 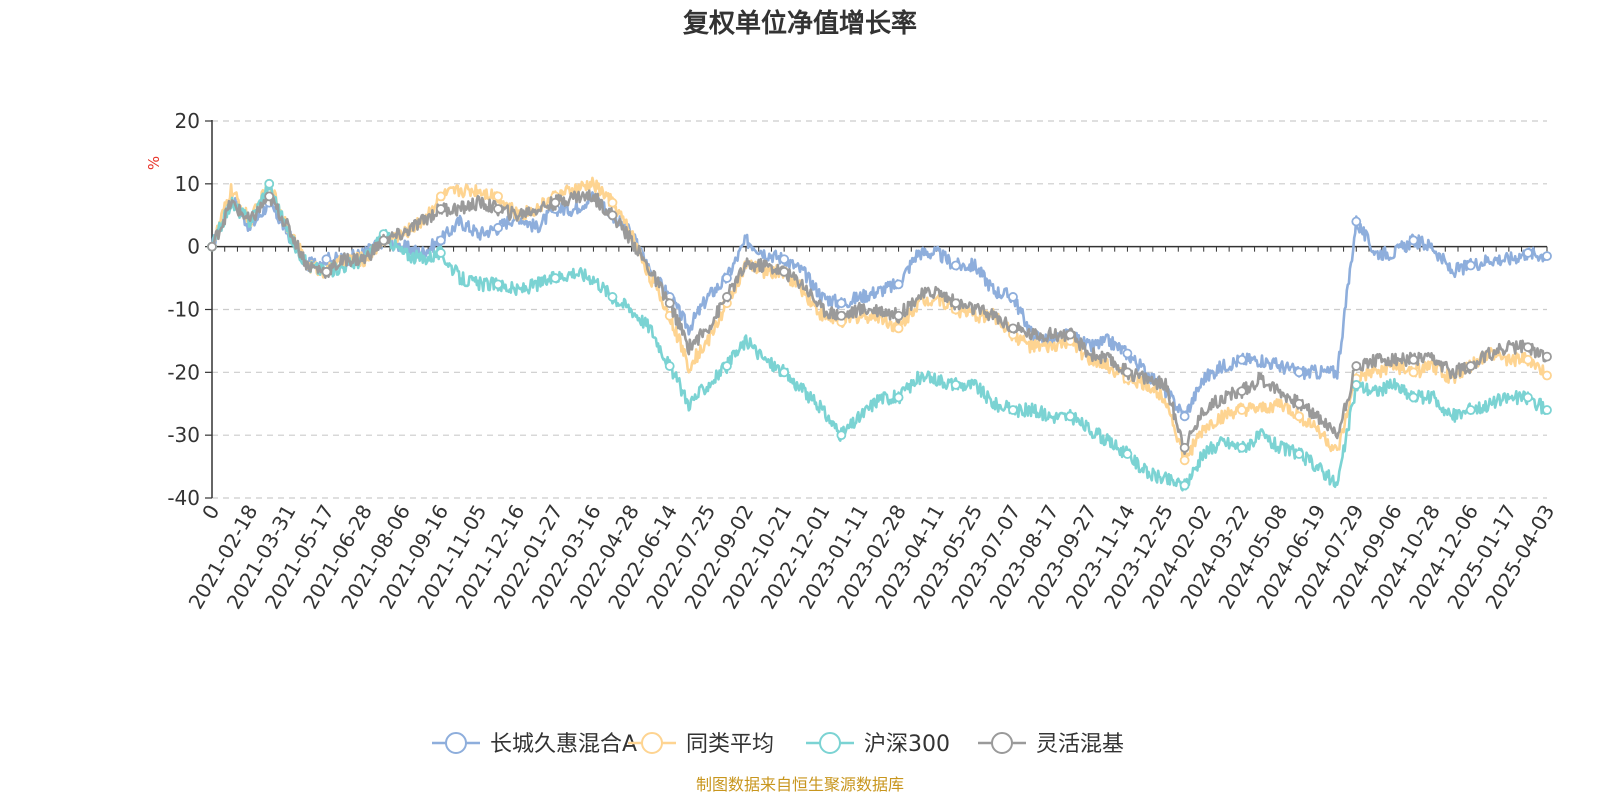 What do you see at coordinates (800, 784) in the screenshot?
I see `source-note: 制图数据来自恒生聚源数据库` at bounding box center [800, 784].